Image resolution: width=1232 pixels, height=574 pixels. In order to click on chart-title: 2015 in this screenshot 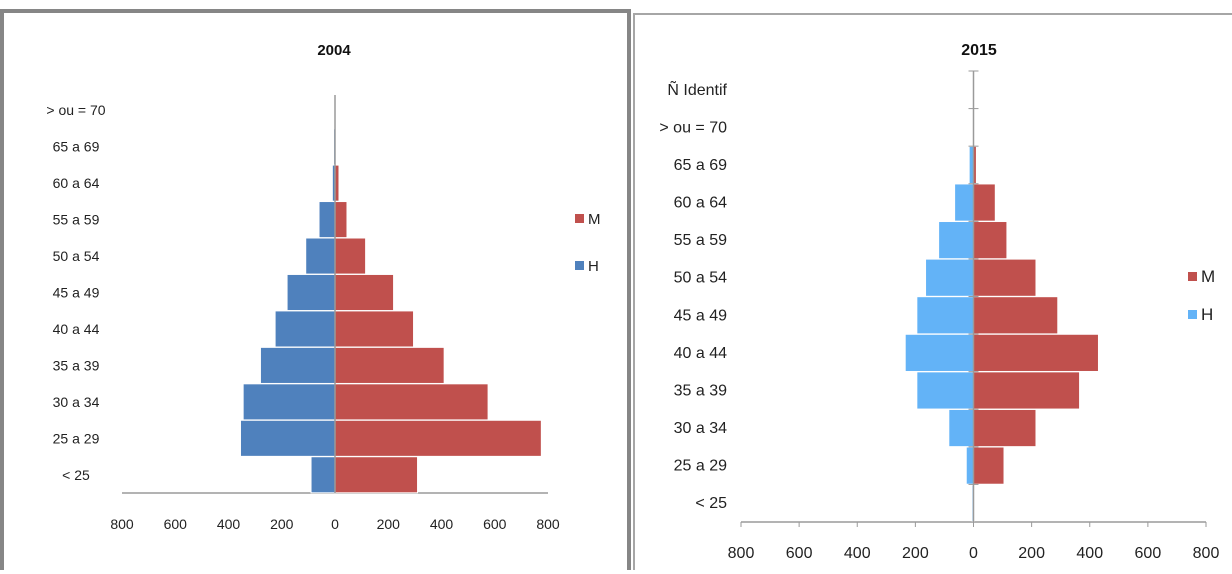, I will do `click(979, 50)`.